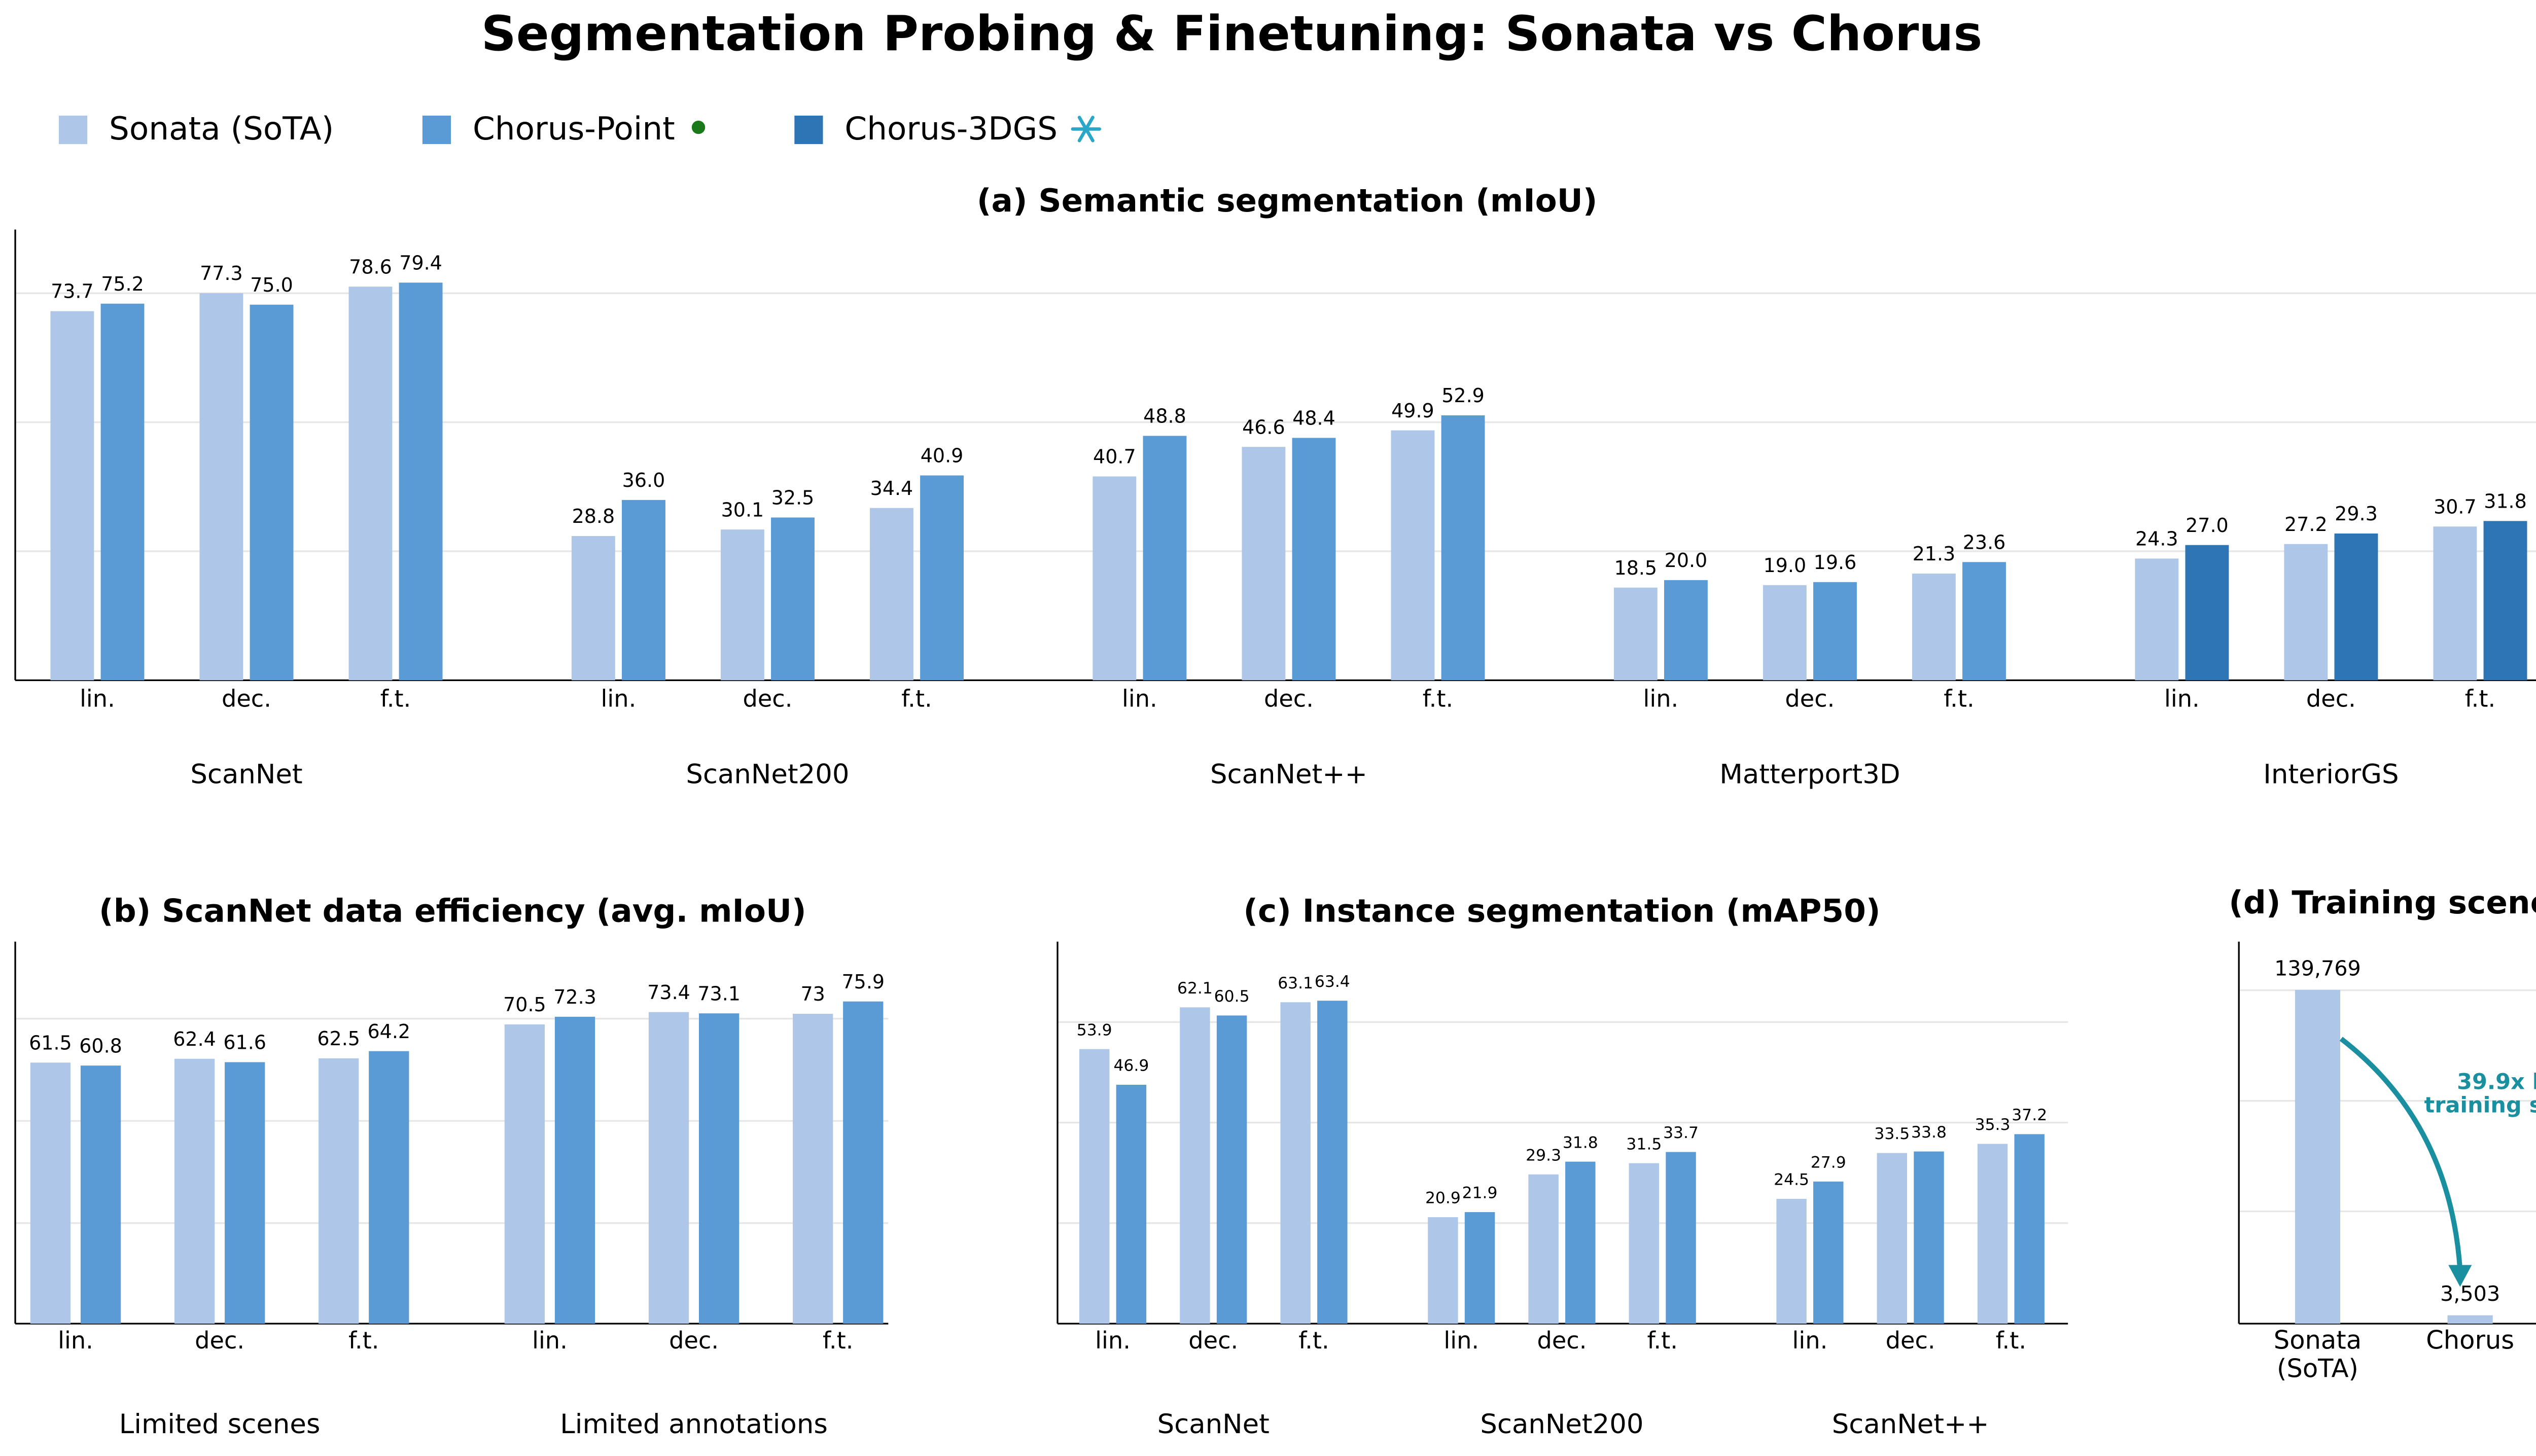  What do you see at coordinates (100, 1046) in the screenshot?
I see `value-label: 60.8` at bounding box center [100, 1046].